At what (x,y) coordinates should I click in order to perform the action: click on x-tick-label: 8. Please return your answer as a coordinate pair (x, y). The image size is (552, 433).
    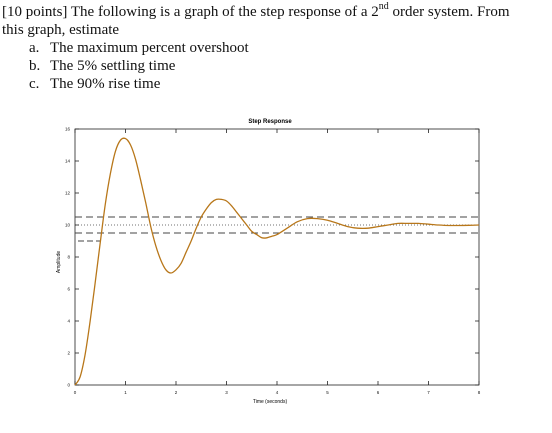
    Looking at the image, I should click on (479, 392).